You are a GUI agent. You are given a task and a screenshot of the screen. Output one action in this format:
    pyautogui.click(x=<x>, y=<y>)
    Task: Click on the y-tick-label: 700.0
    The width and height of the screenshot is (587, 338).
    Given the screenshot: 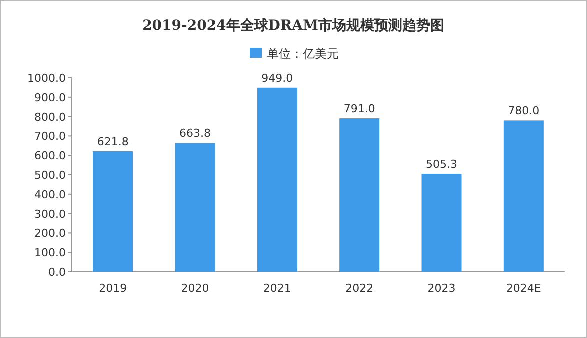 What is the action you would take?
    pyautogui.click(x=50, y=137)
    